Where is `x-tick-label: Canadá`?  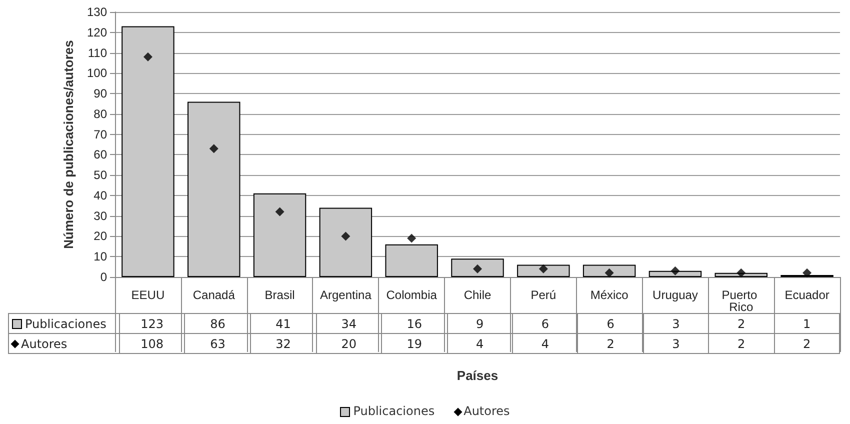 x-tick-label: Canadá is located at coordinates (214, 295).